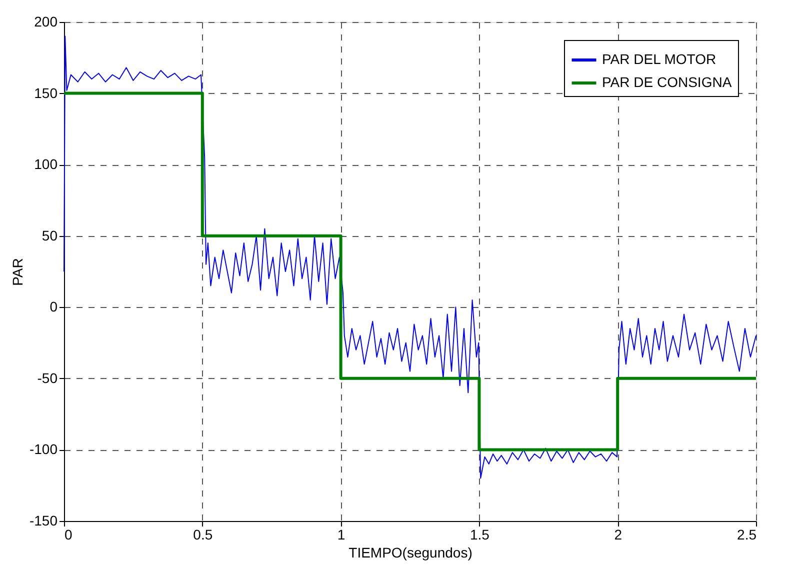 The image size is (804, 569). I want to click on y-tick-label: 0, so click(54, 306).